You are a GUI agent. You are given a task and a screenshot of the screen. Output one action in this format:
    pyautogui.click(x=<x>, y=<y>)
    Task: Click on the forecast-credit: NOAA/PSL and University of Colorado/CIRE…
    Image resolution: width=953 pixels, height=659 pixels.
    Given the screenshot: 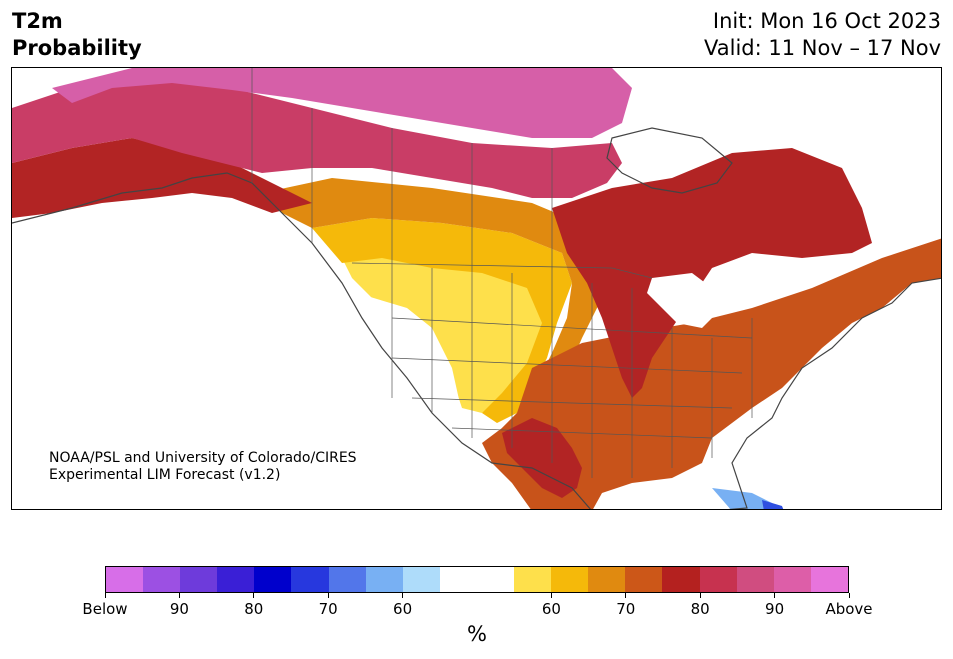 What is the action you would take?
    pyautogui.click(x=203, y=467)
    